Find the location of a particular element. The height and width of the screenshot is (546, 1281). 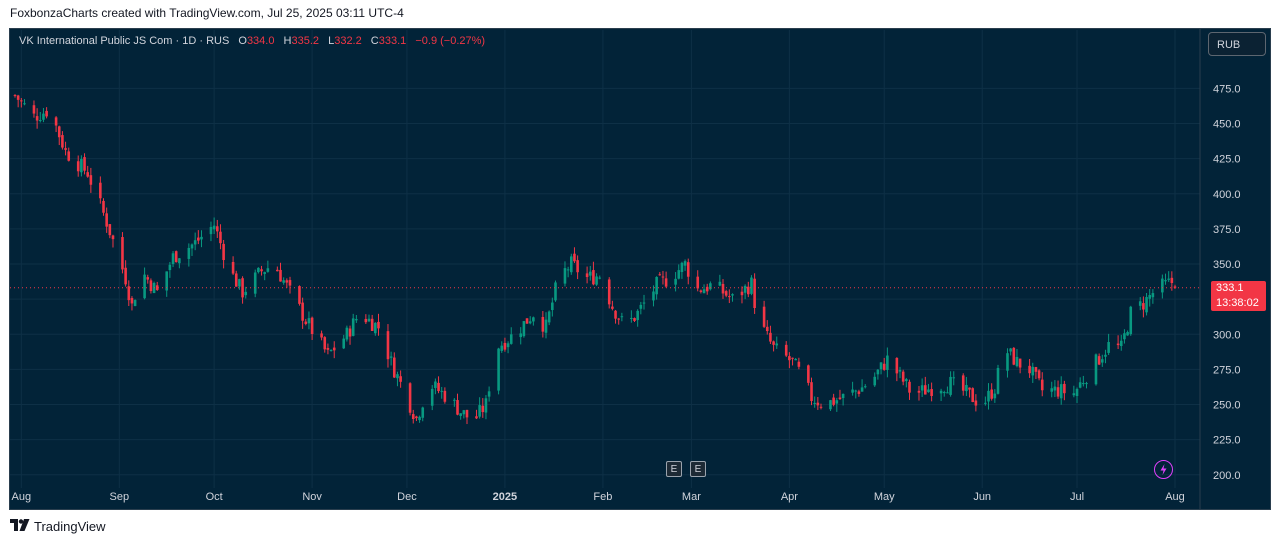

footer-brand: TradingView is located at coordinates (70, 526).